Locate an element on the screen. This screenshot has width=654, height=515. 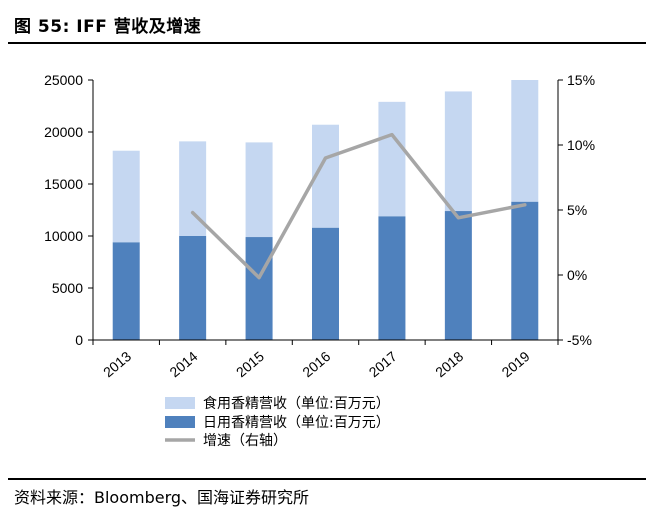
bar-daily-2013 is located at coordinates (126, 291).